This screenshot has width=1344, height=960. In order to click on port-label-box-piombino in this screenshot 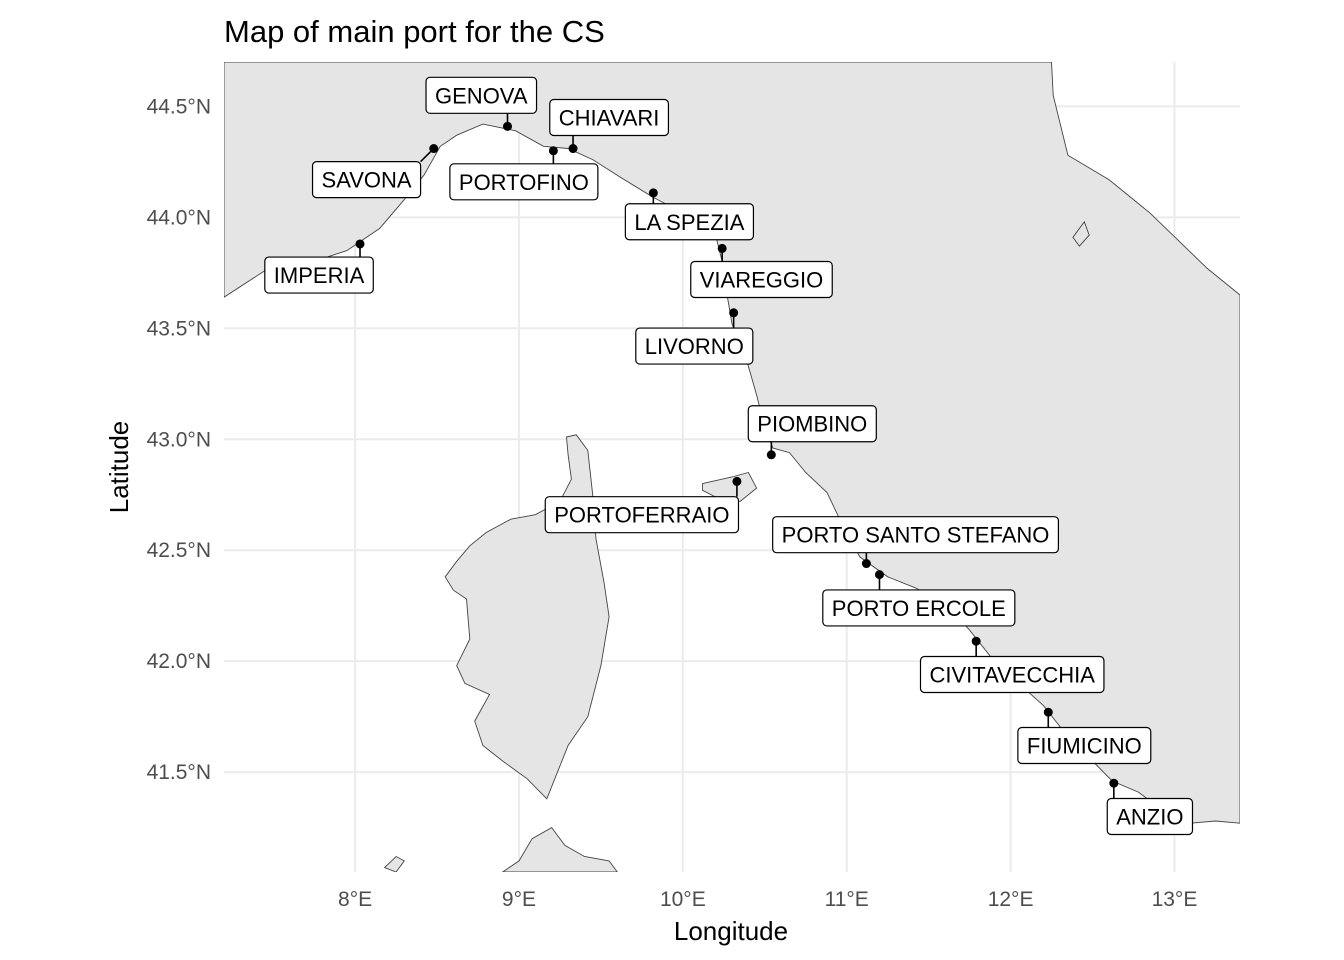, I will do `click(812, 424)`.